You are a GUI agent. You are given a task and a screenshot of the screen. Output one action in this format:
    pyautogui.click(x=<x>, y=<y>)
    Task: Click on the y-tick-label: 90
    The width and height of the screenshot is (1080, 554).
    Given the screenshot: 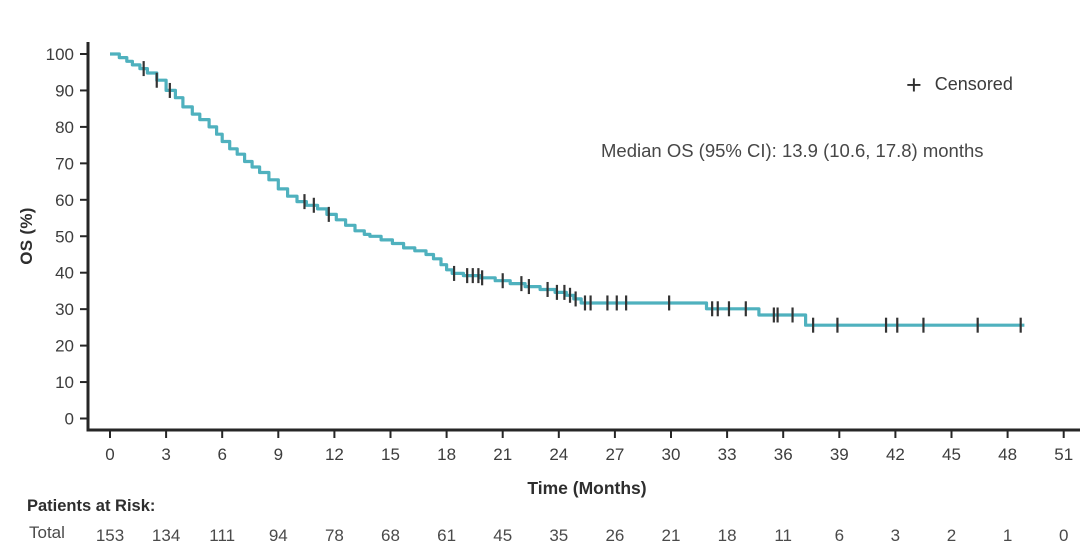 What is the action you would take?
    pyautogui.click(x=64, y=90)
    